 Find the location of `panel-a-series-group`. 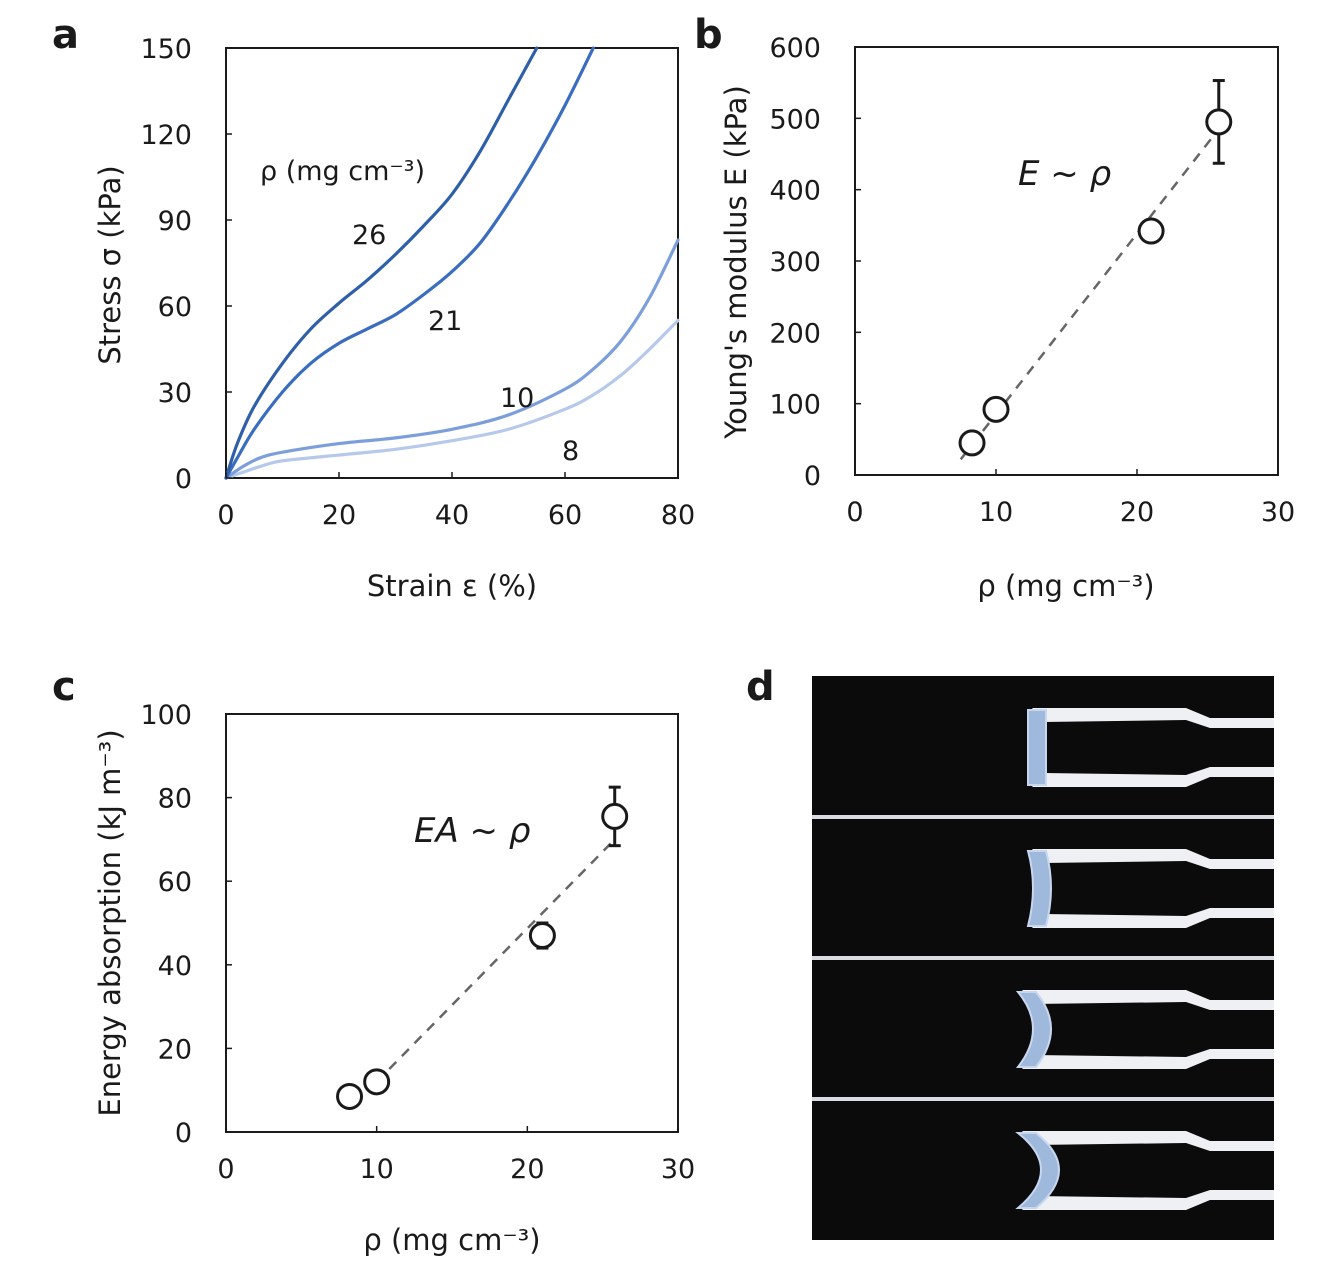

panel-a-series-group is located at coordinates (452, 263).